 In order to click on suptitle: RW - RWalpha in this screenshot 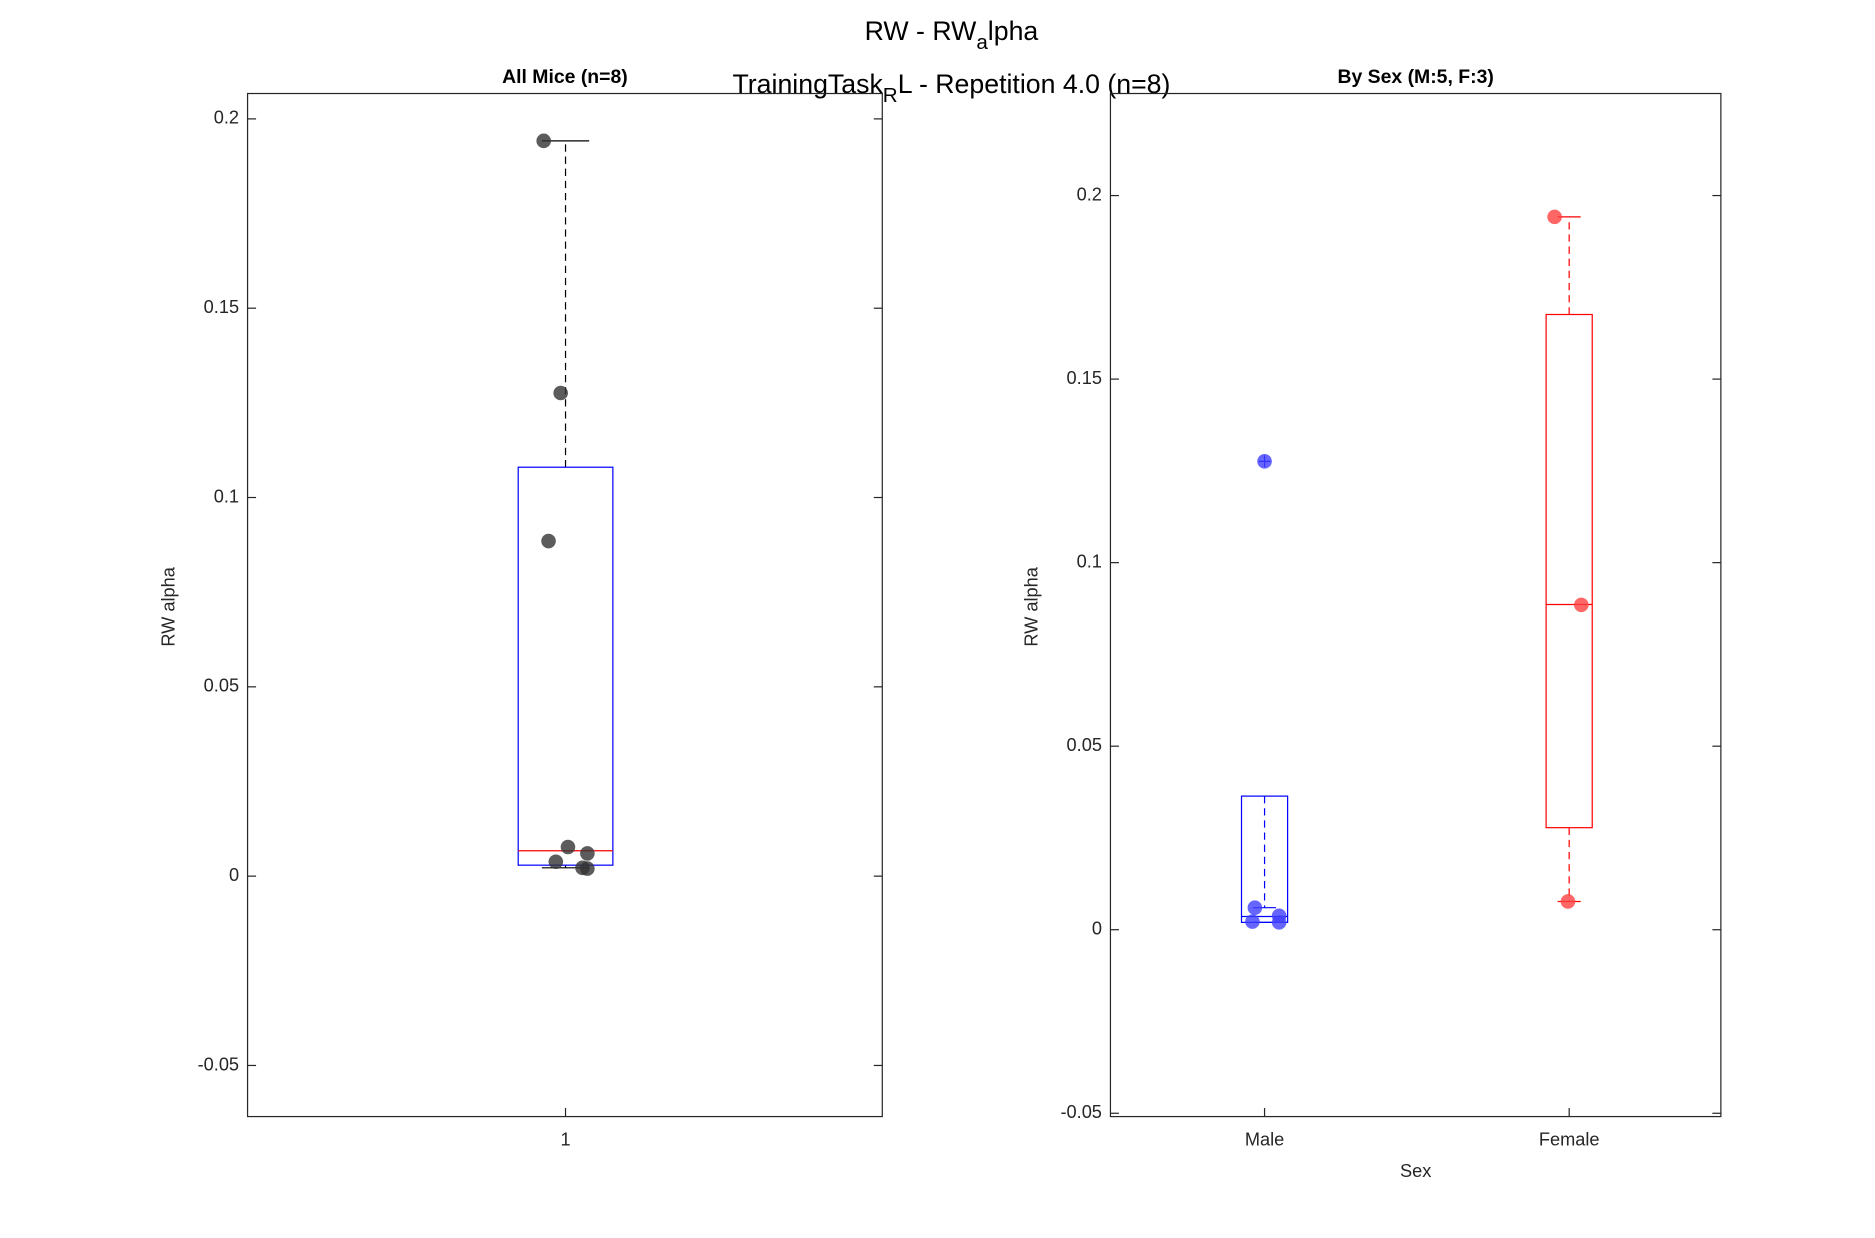, I will do `click(952, 35)`.